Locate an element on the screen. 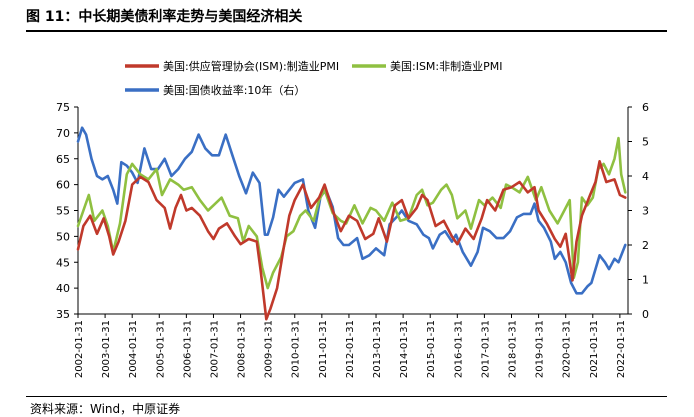 The width and height of the screenshot is (694, 417). right-tick-label: 0 is located at coordinates (645, 314).